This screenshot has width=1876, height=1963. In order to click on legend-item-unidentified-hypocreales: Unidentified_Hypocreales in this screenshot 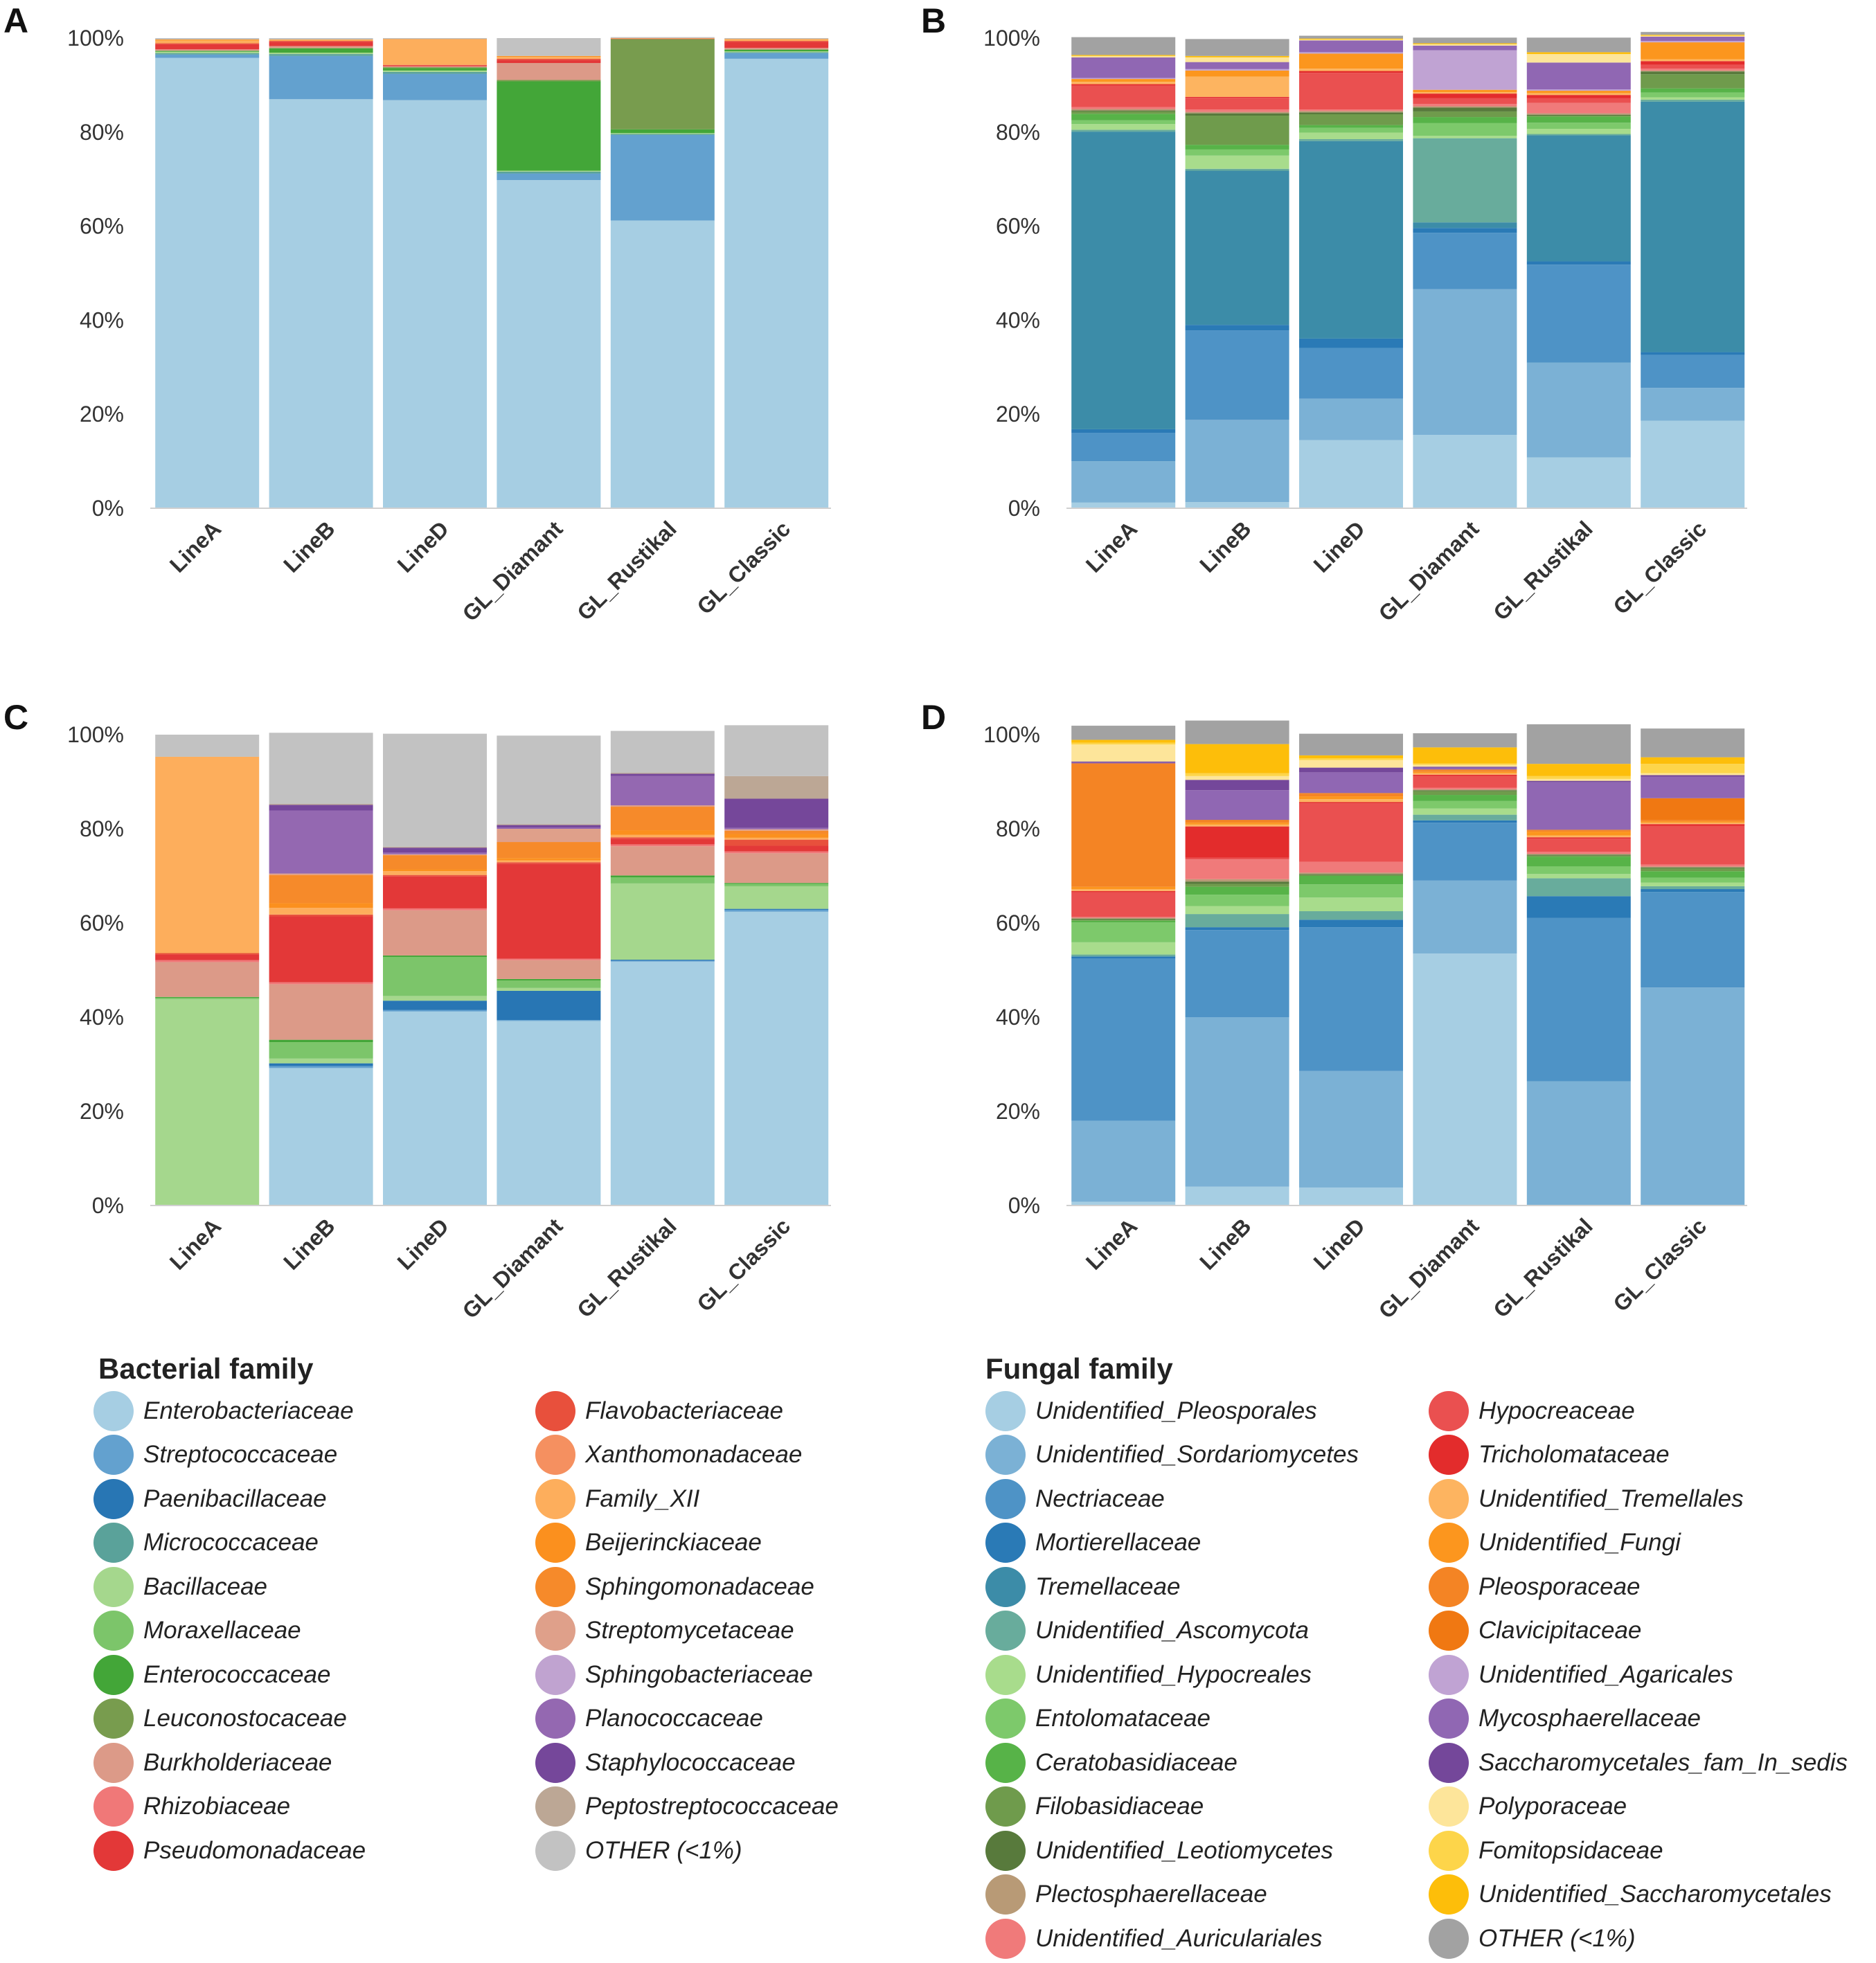, I will do `click(1172, 1675)`.